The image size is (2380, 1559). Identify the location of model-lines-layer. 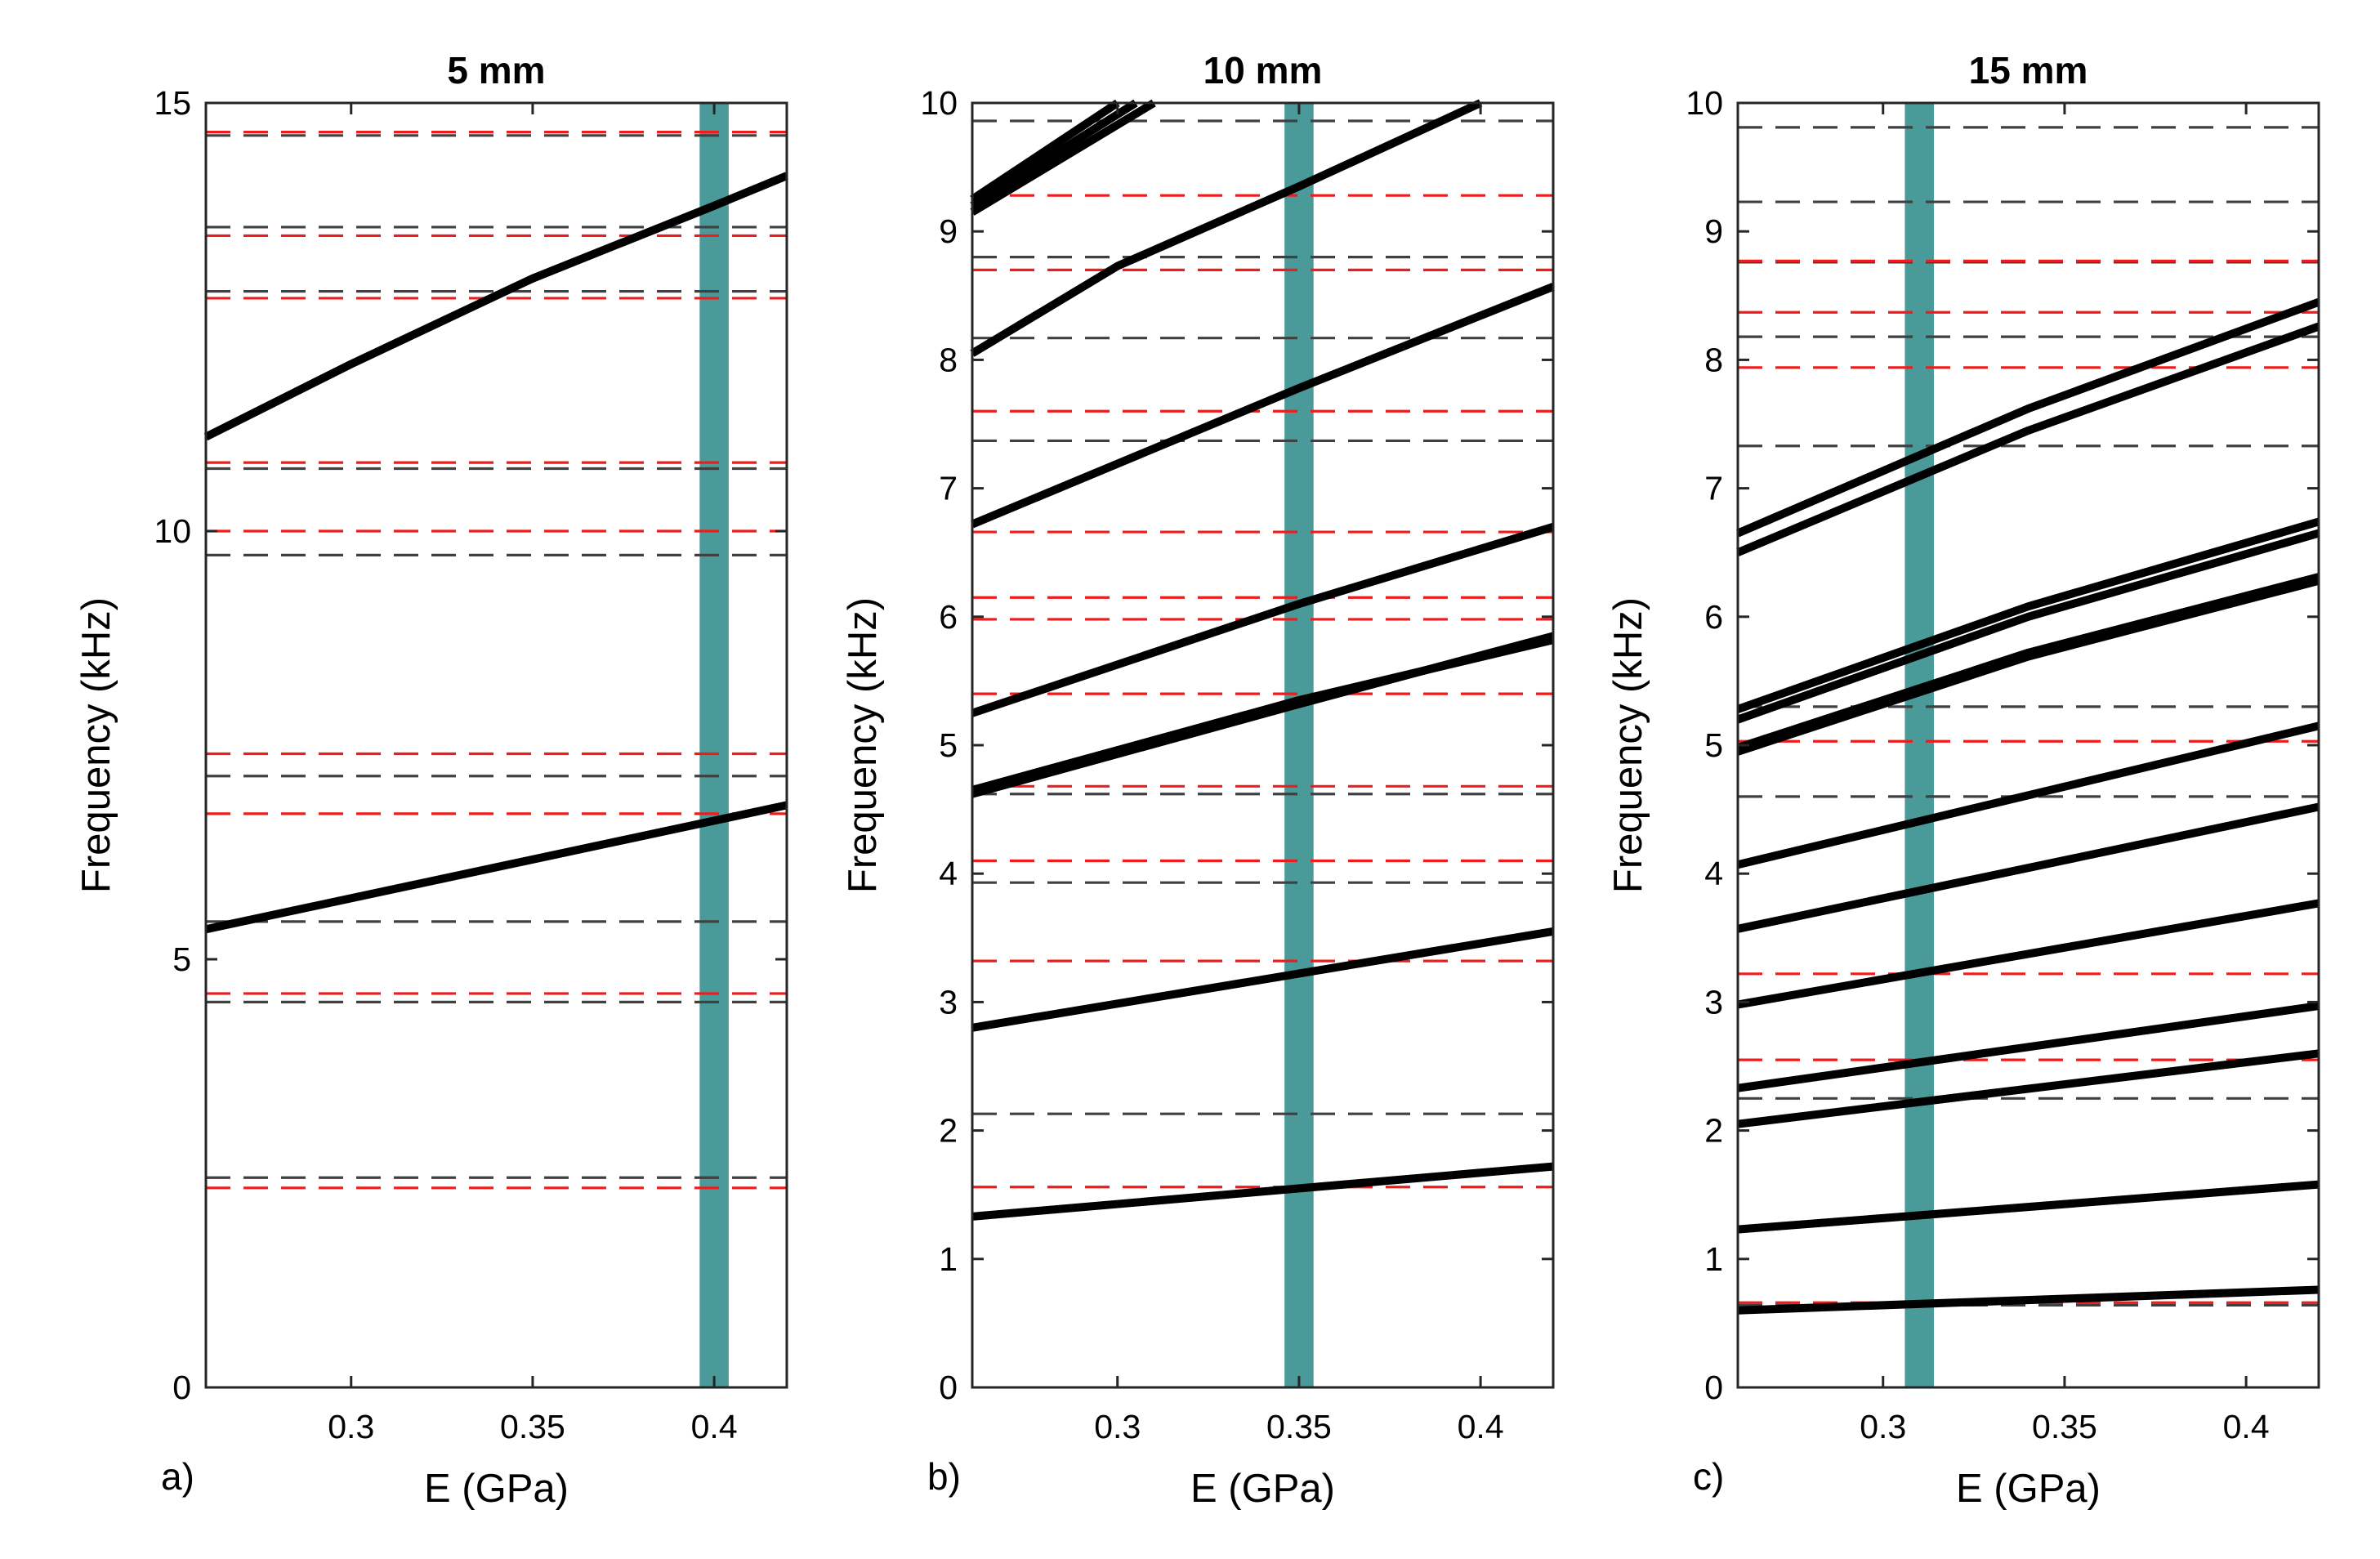
(496, 553).